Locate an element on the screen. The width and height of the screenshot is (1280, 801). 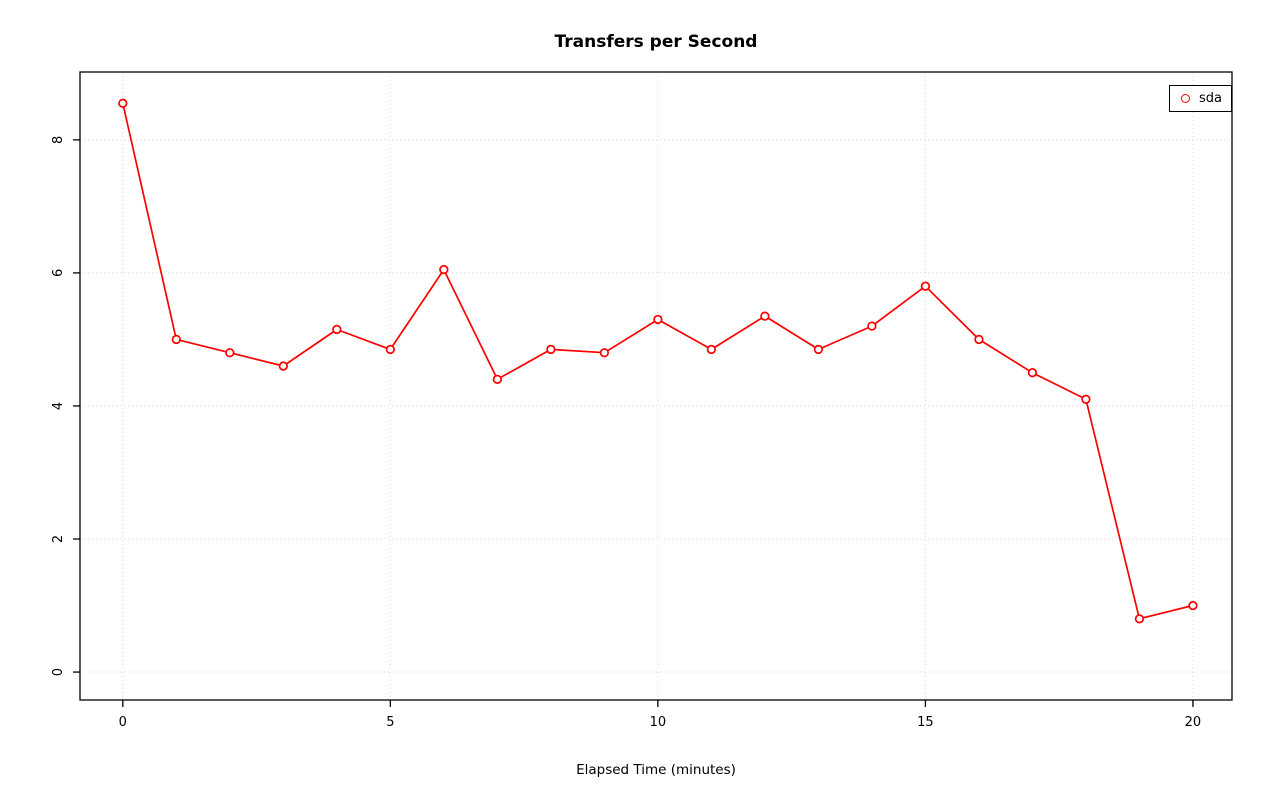
svg-text: 15 is located at coordinates (925, 722).